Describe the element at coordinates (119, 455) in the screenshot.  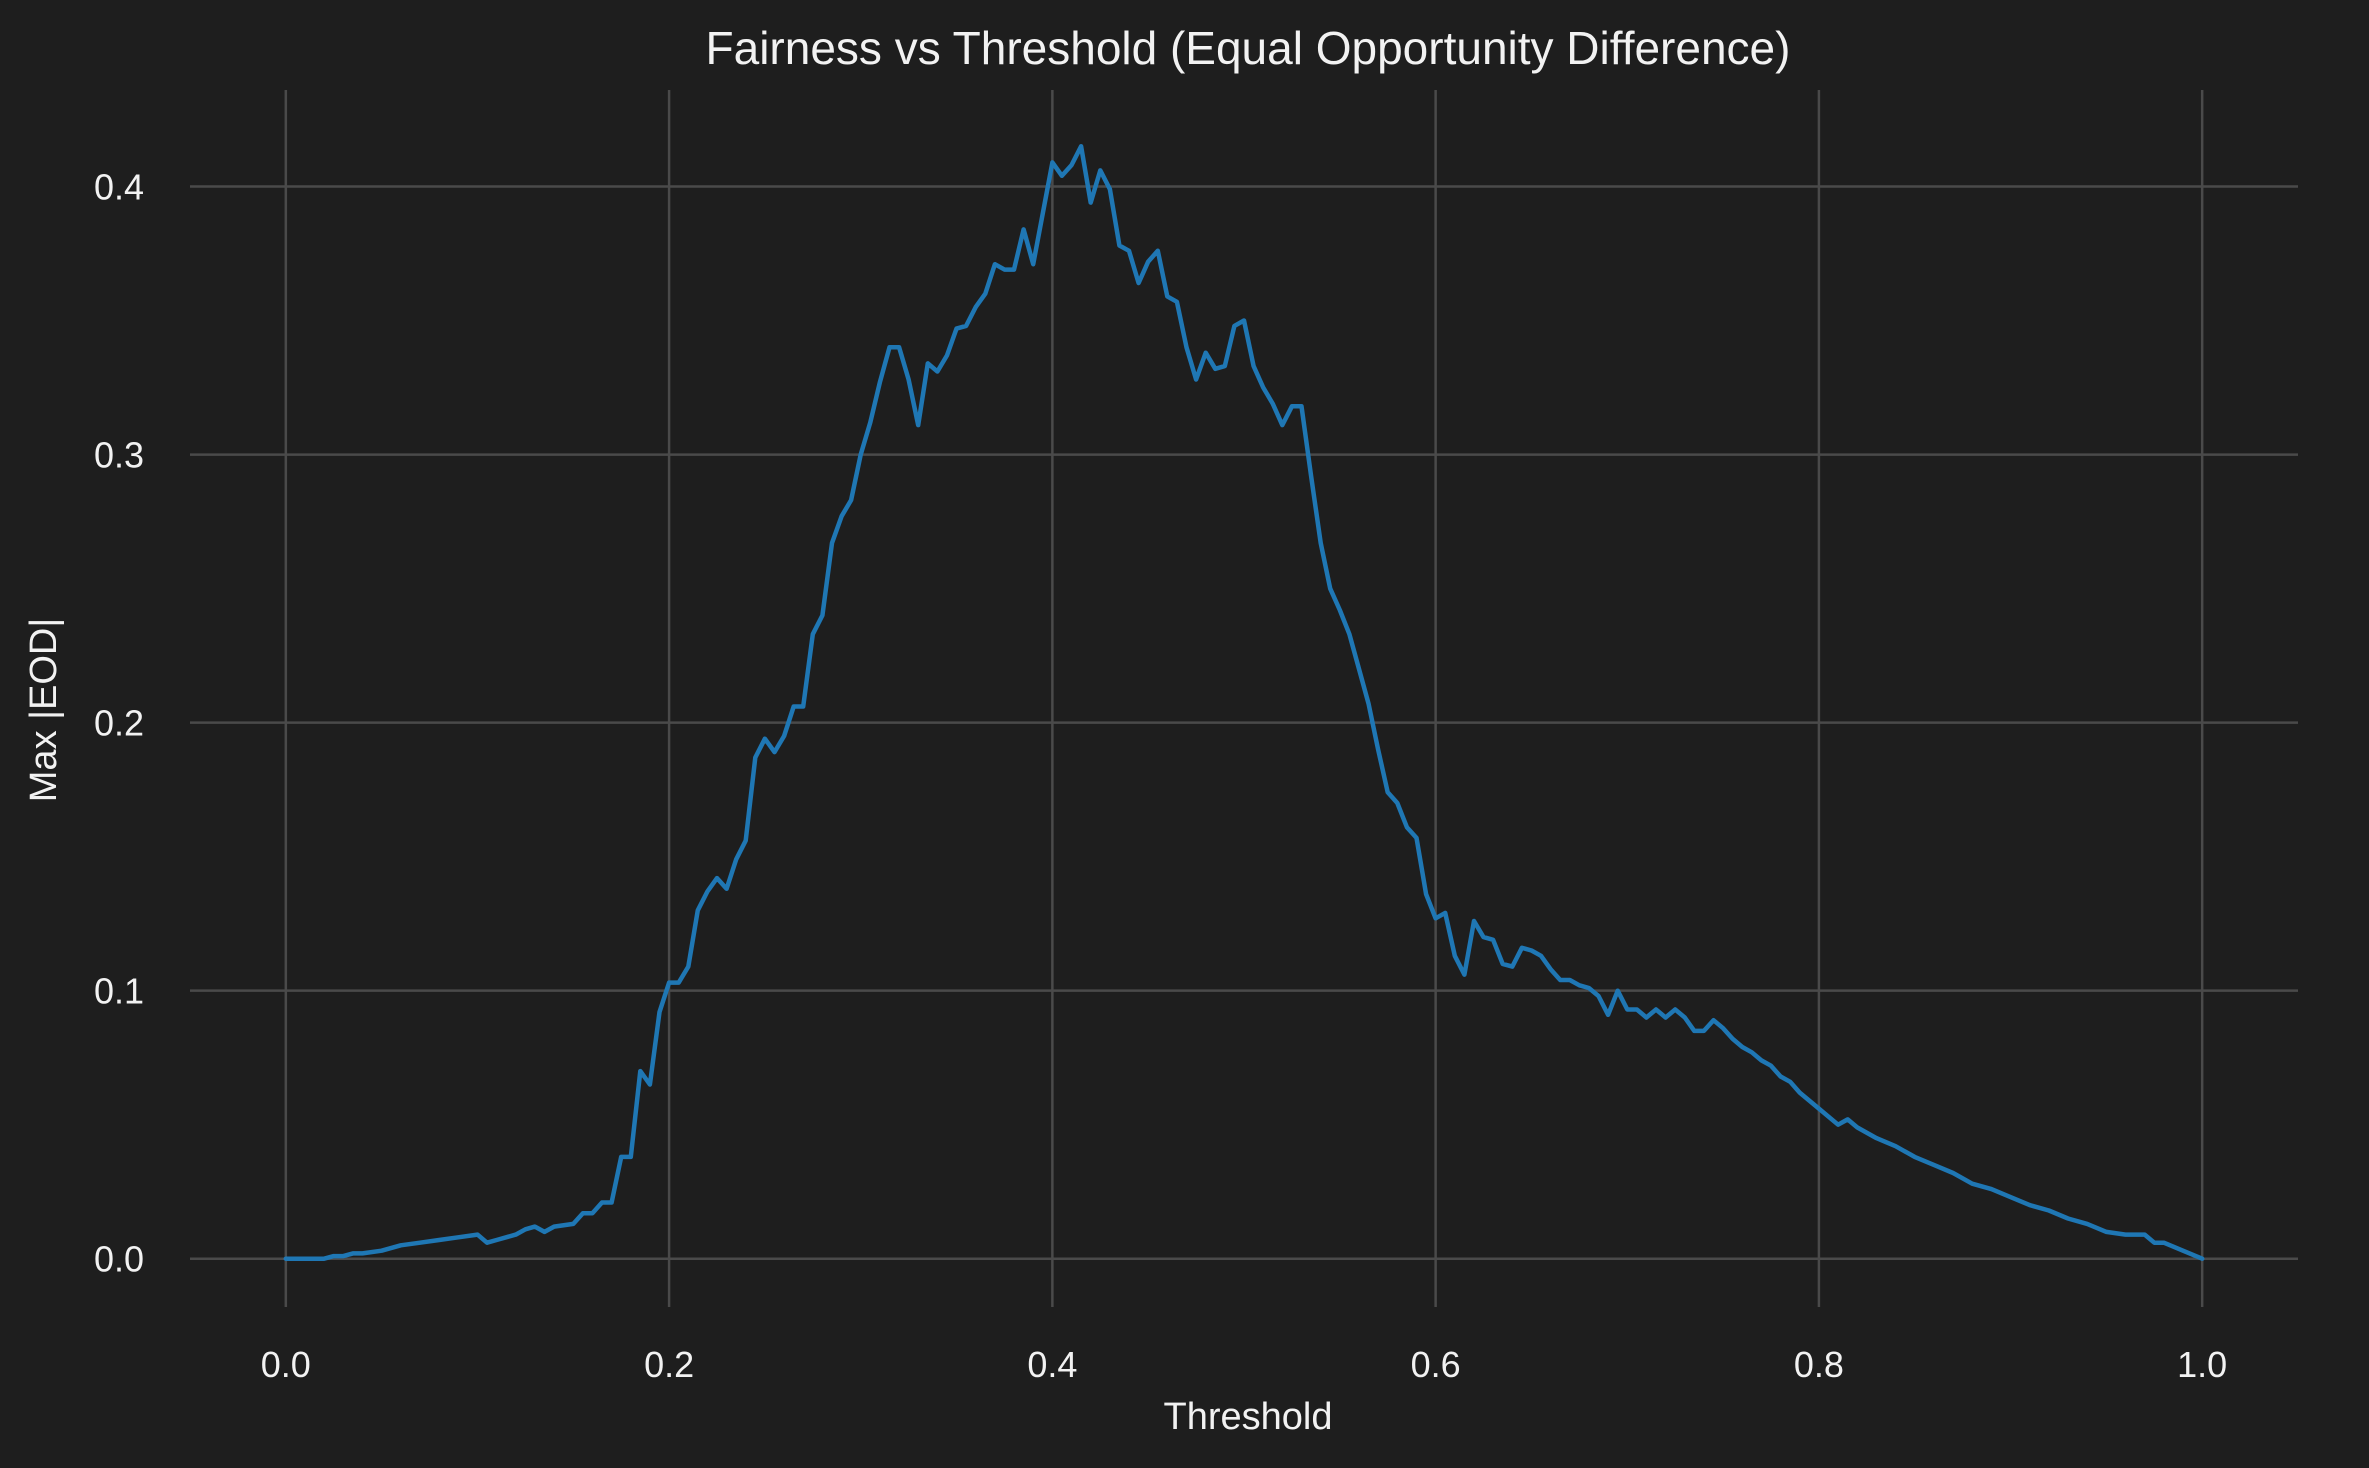
I see `y-tick-label: 0.3` at that location.